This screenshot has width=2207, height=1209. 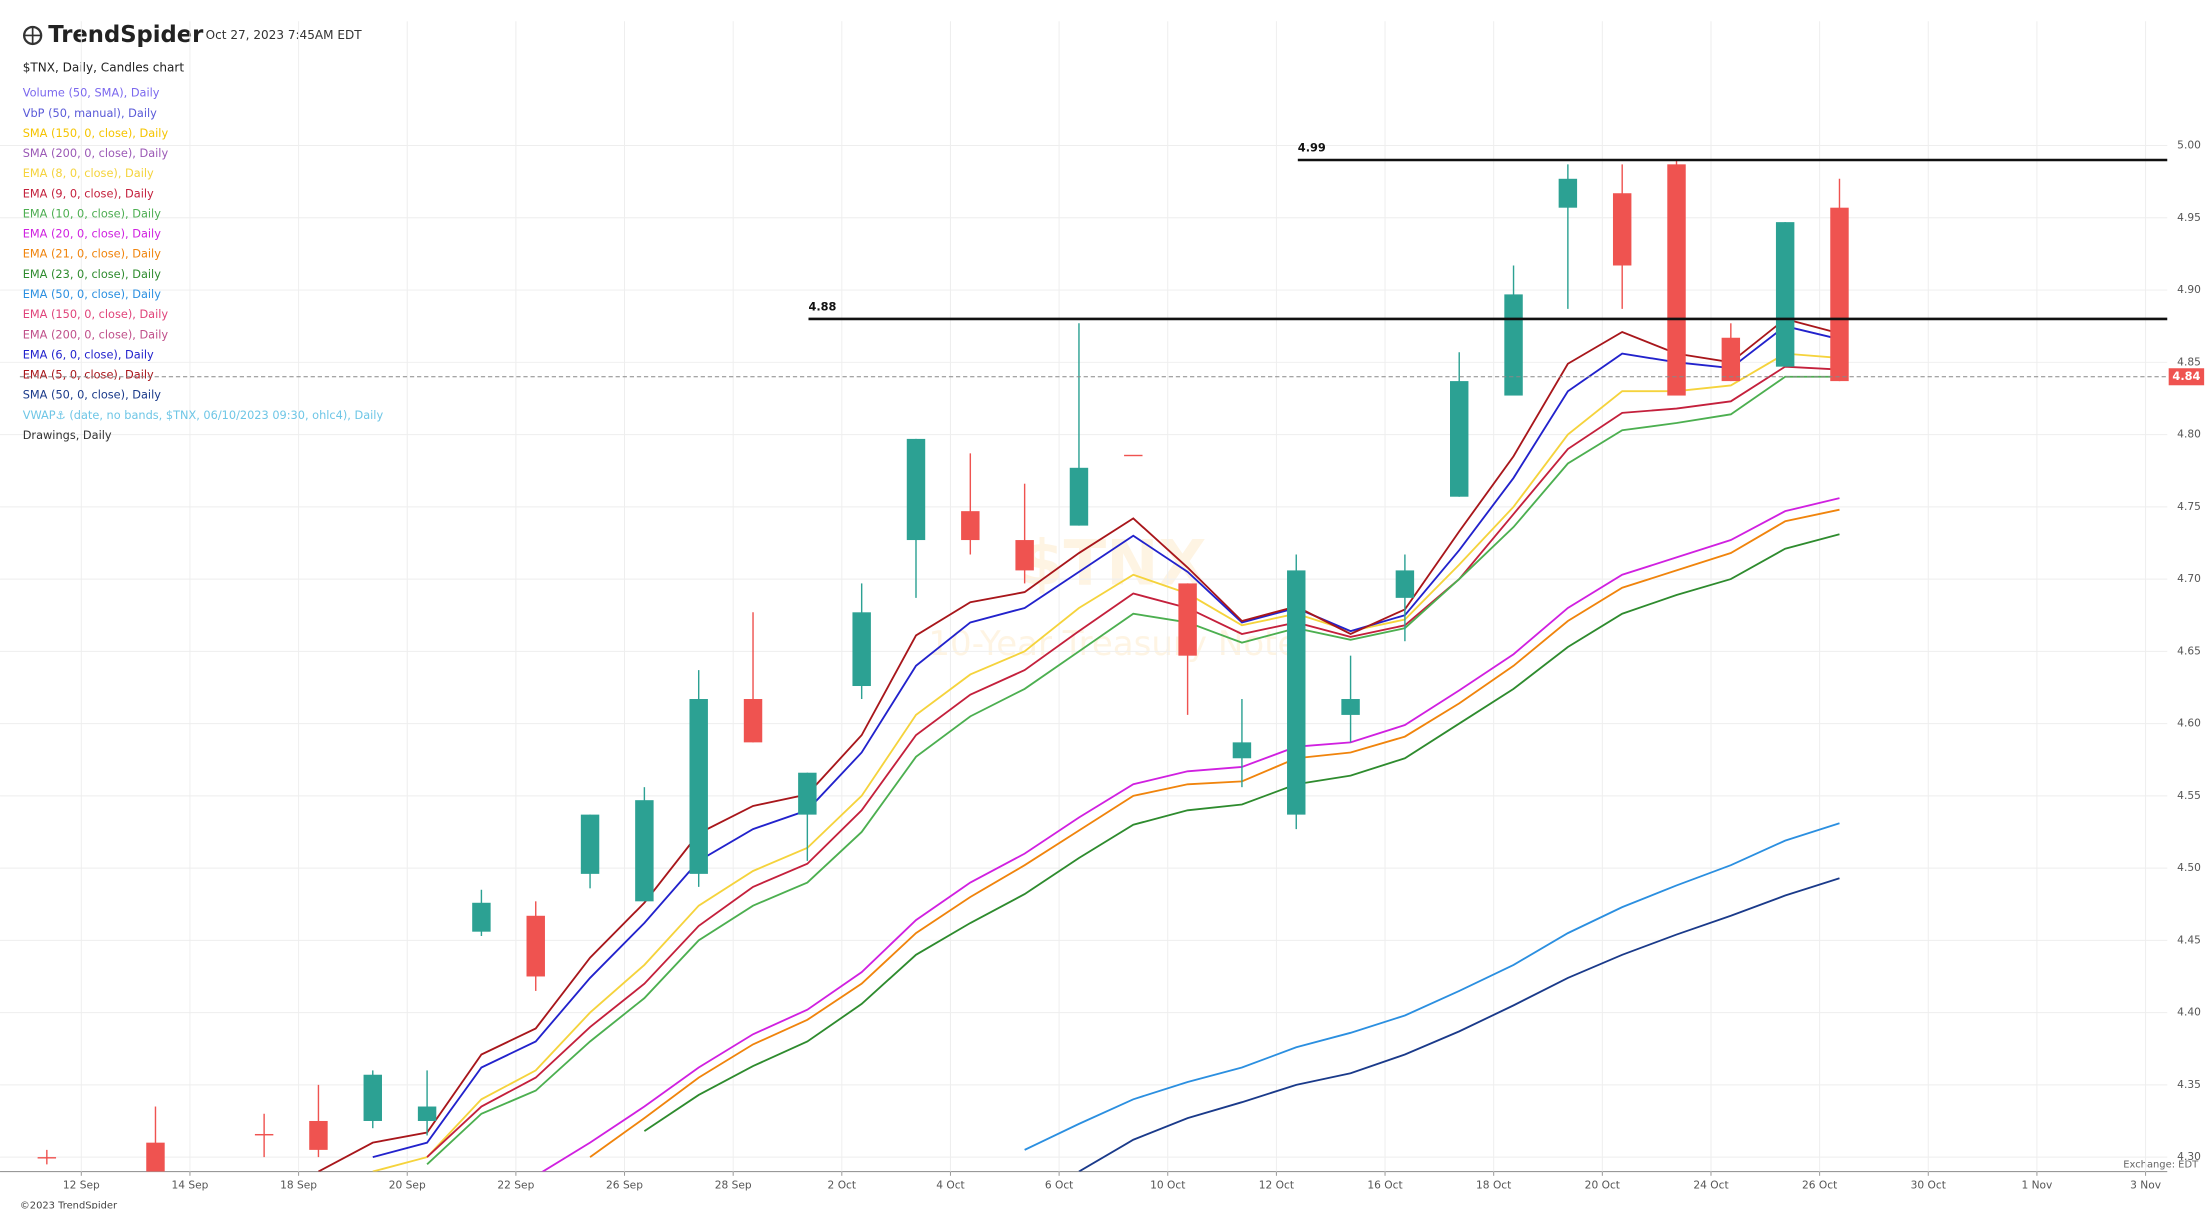 What do you see at coordinates (2036, 1185) in the screenshot?
I see `x-tick-label: 1 Nov` at bounding box center [2036, 1185].